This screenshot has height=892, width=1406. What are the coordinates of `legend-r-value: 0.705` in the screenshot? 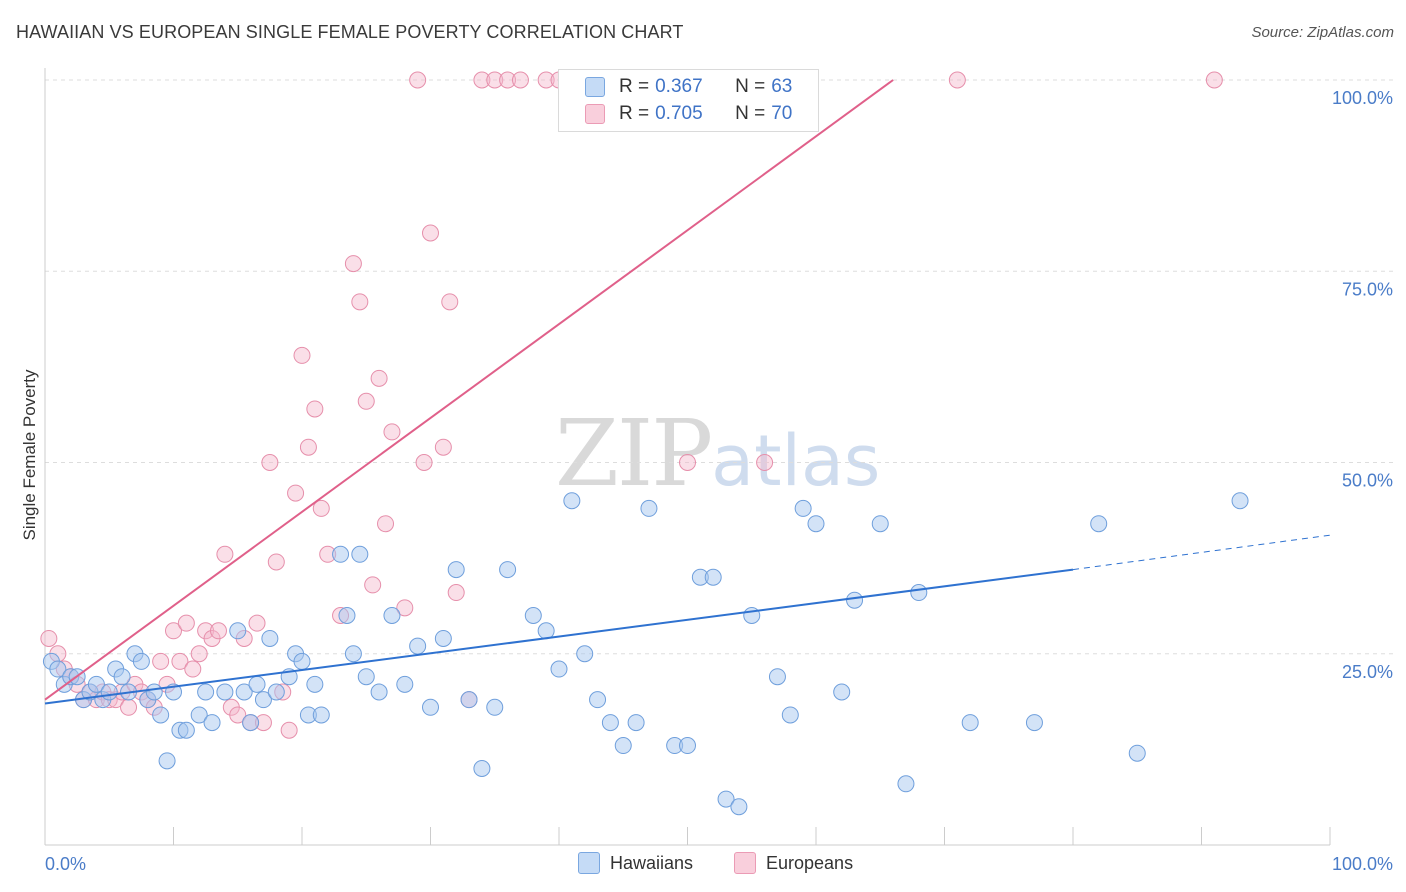 It's located at (679, 113).